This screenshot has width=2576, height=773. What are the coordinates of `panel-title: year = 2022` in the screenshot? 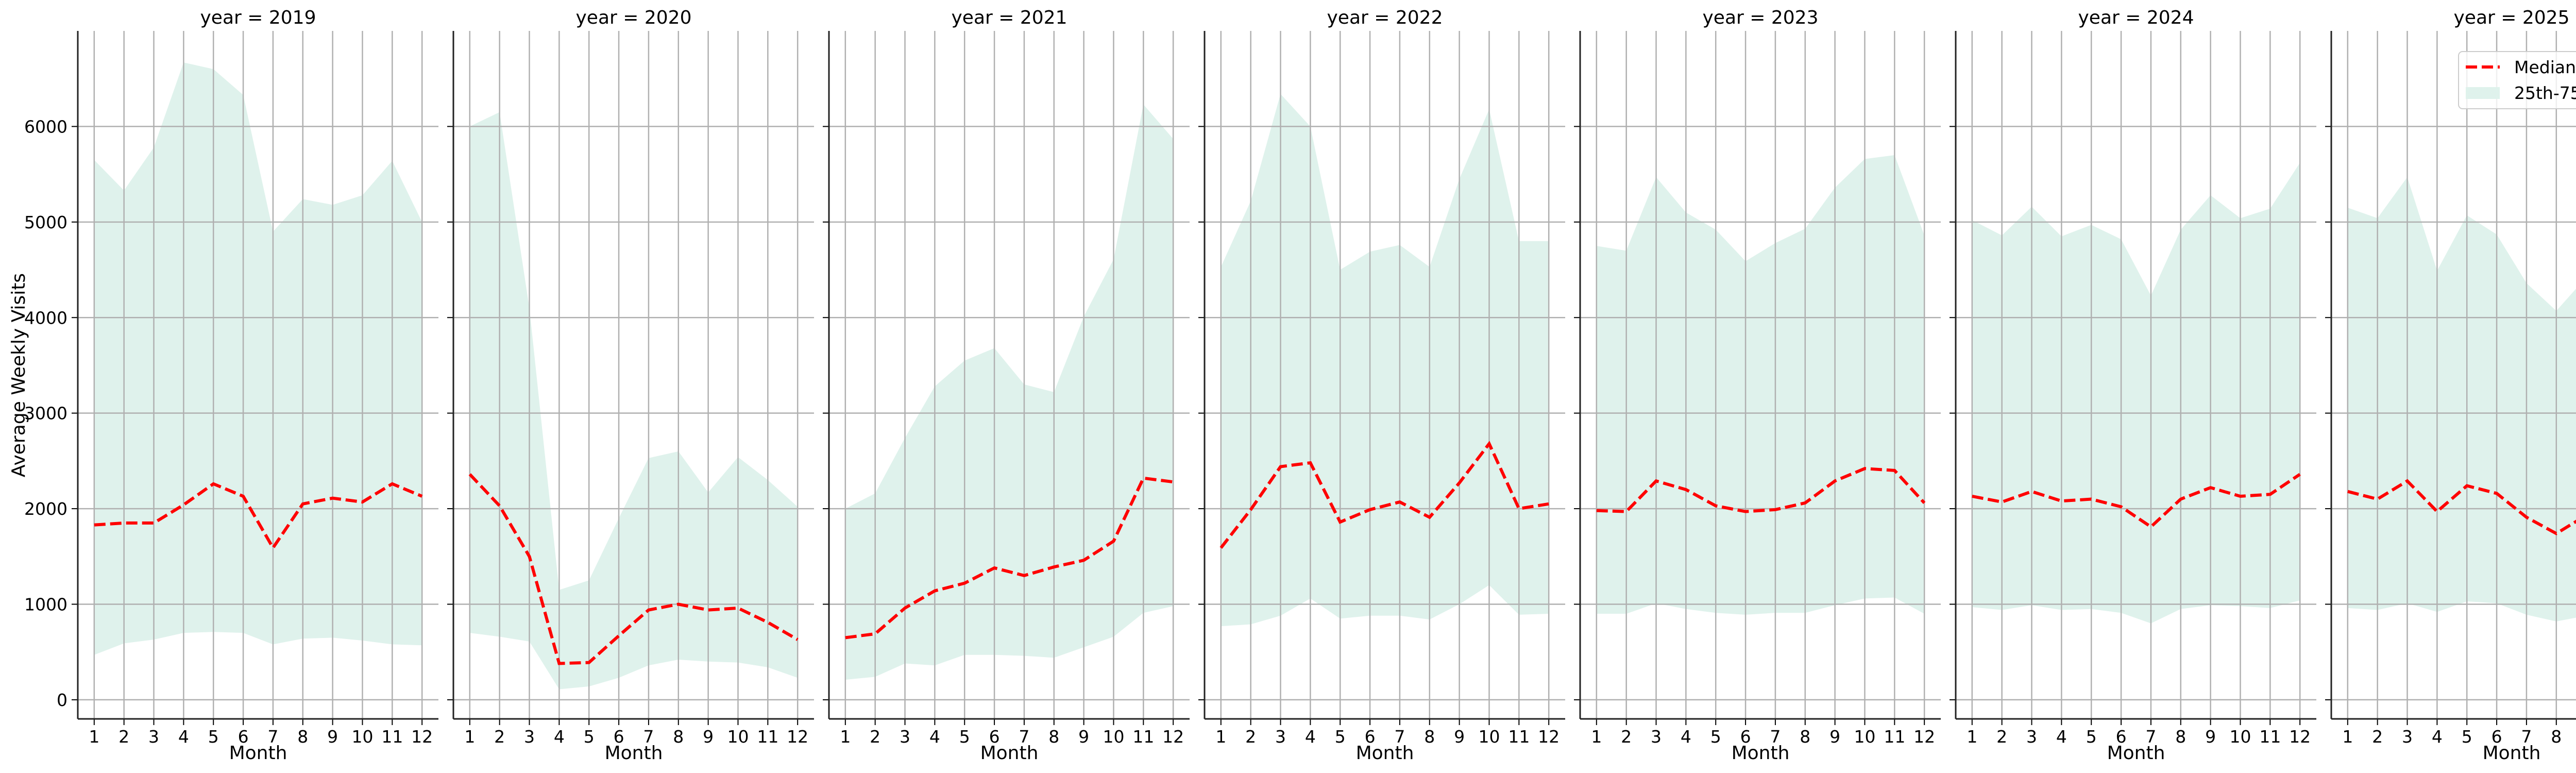 It's located at (1385, 17).